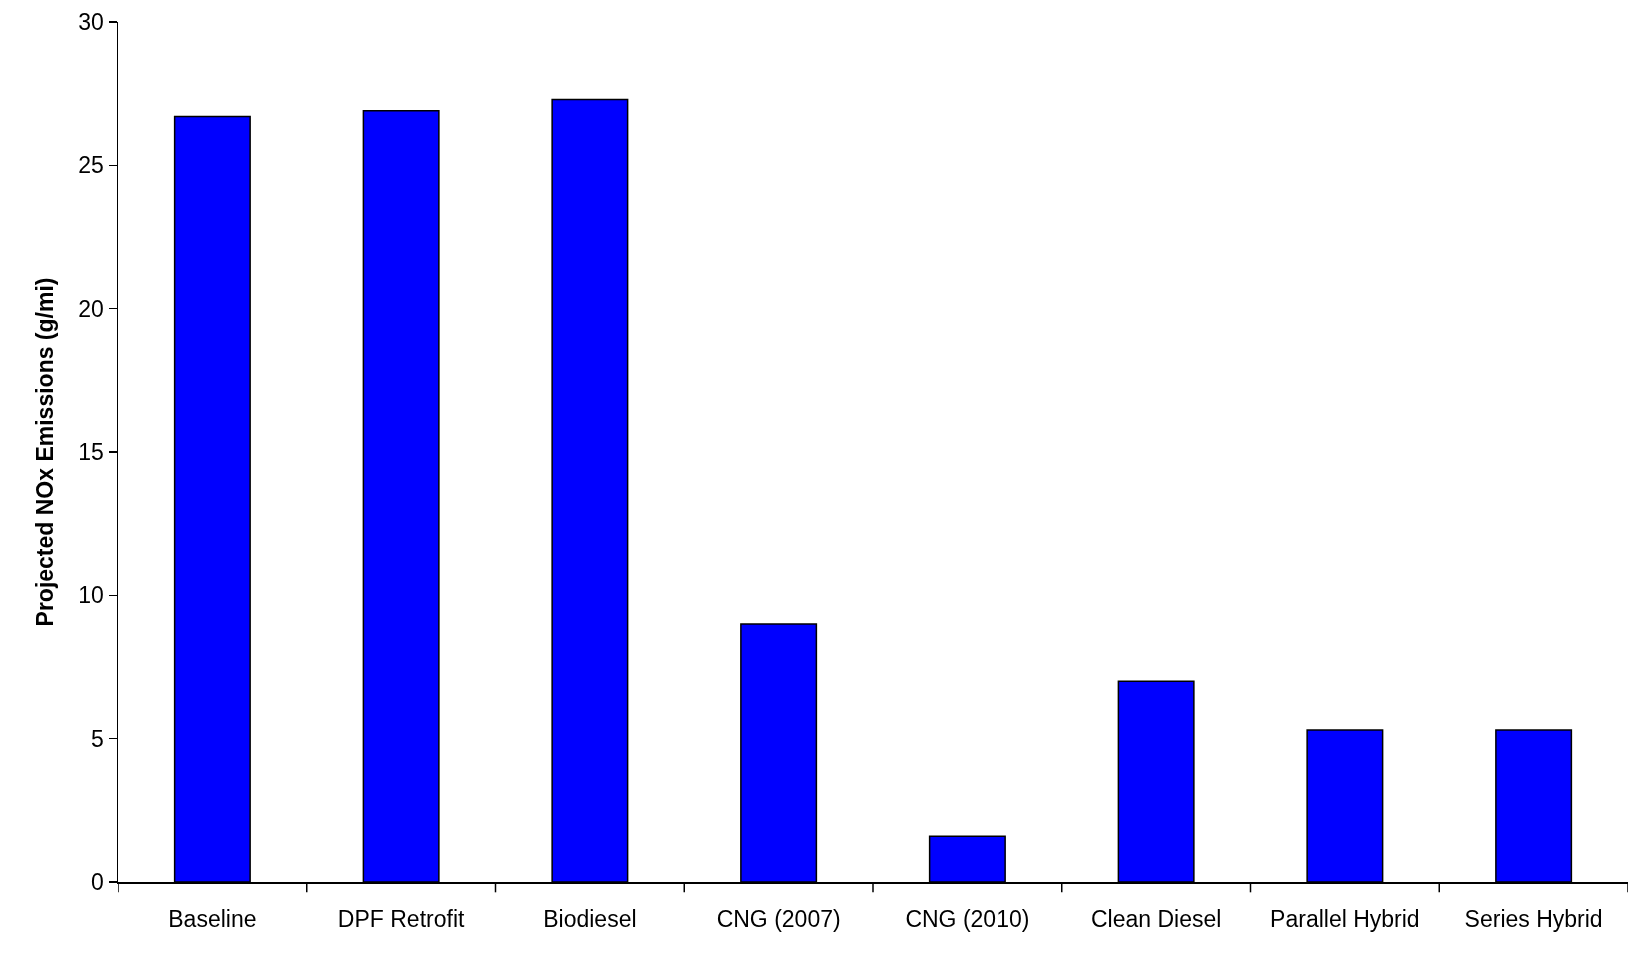  I want to click on y-tick-label: 5, so click(97, 738).